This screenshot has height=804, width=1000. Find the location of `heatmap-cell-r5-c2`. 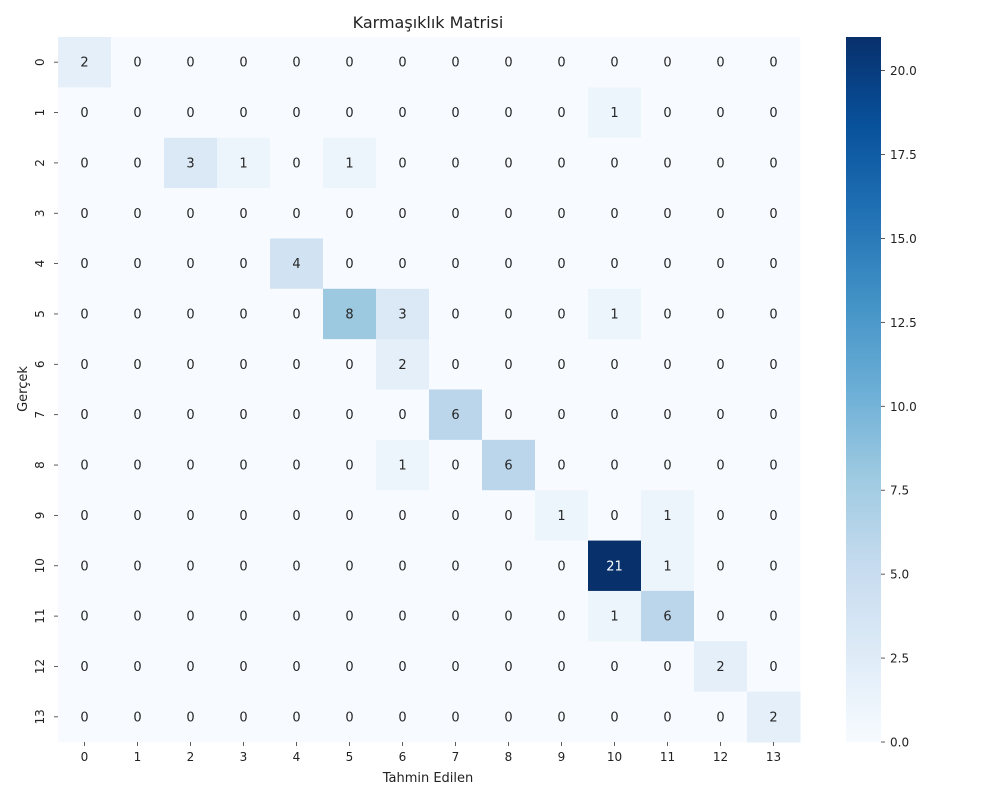

heatmap-cell-r5-c2 is located at coordinates (191, 314).